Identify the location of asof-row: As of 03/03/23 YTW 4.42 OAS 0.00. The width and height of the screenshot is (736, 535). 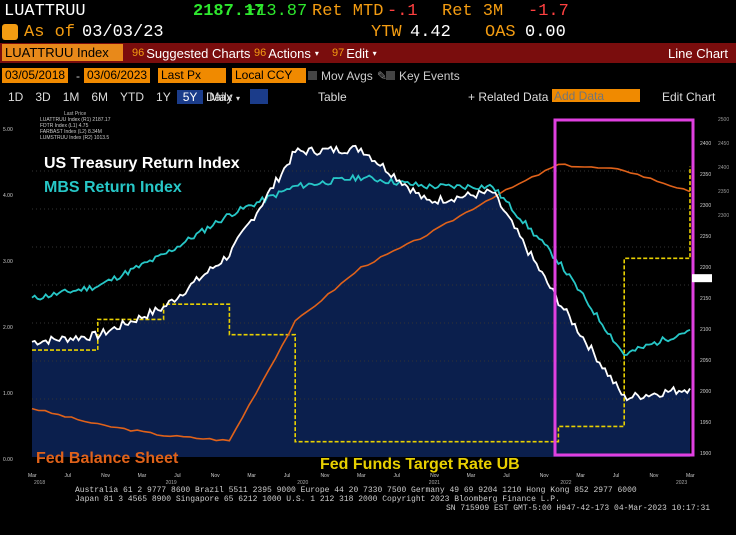
(368, 32).